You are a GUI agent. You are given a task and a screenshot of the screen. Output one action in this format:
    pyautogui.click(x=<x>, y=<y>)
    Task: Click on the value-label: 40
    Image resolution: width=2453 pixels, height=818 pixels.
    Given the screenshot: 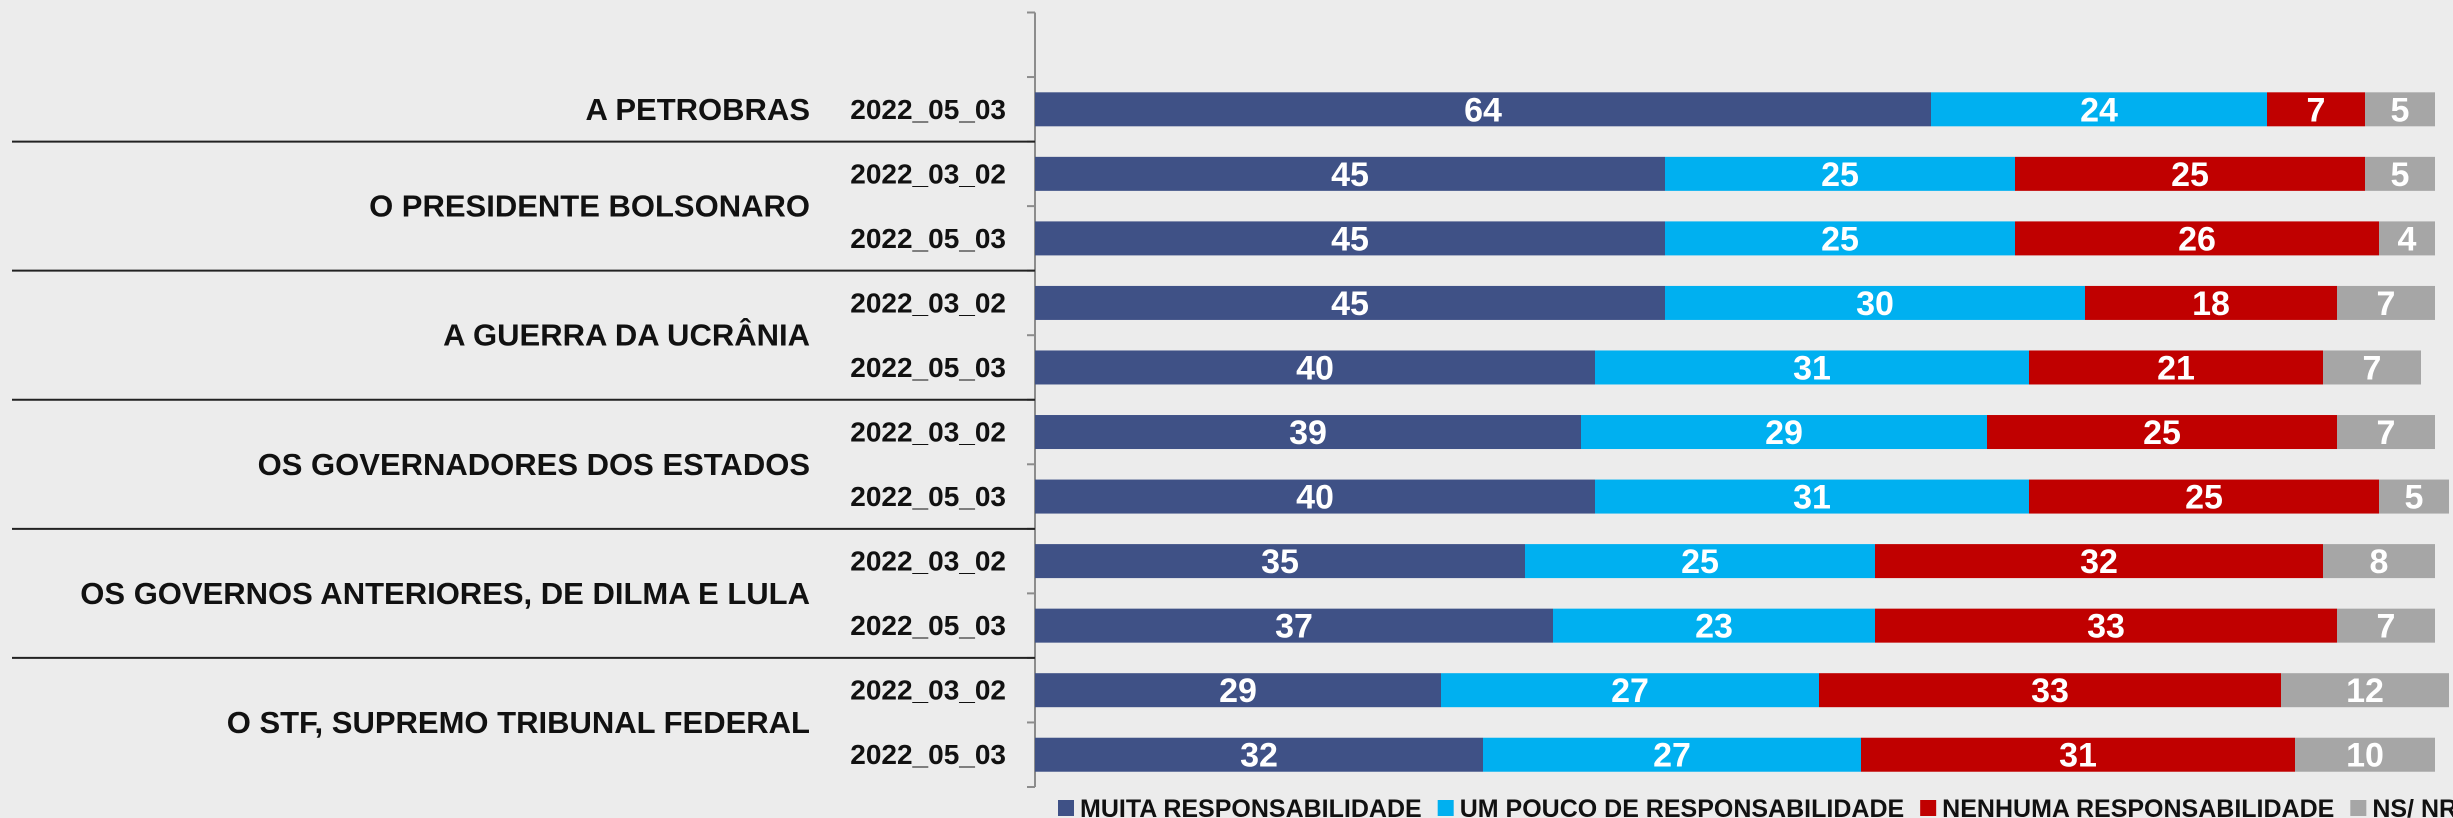 What is the action you would take?
    pyautogui.click(x=1315, y=368)
    